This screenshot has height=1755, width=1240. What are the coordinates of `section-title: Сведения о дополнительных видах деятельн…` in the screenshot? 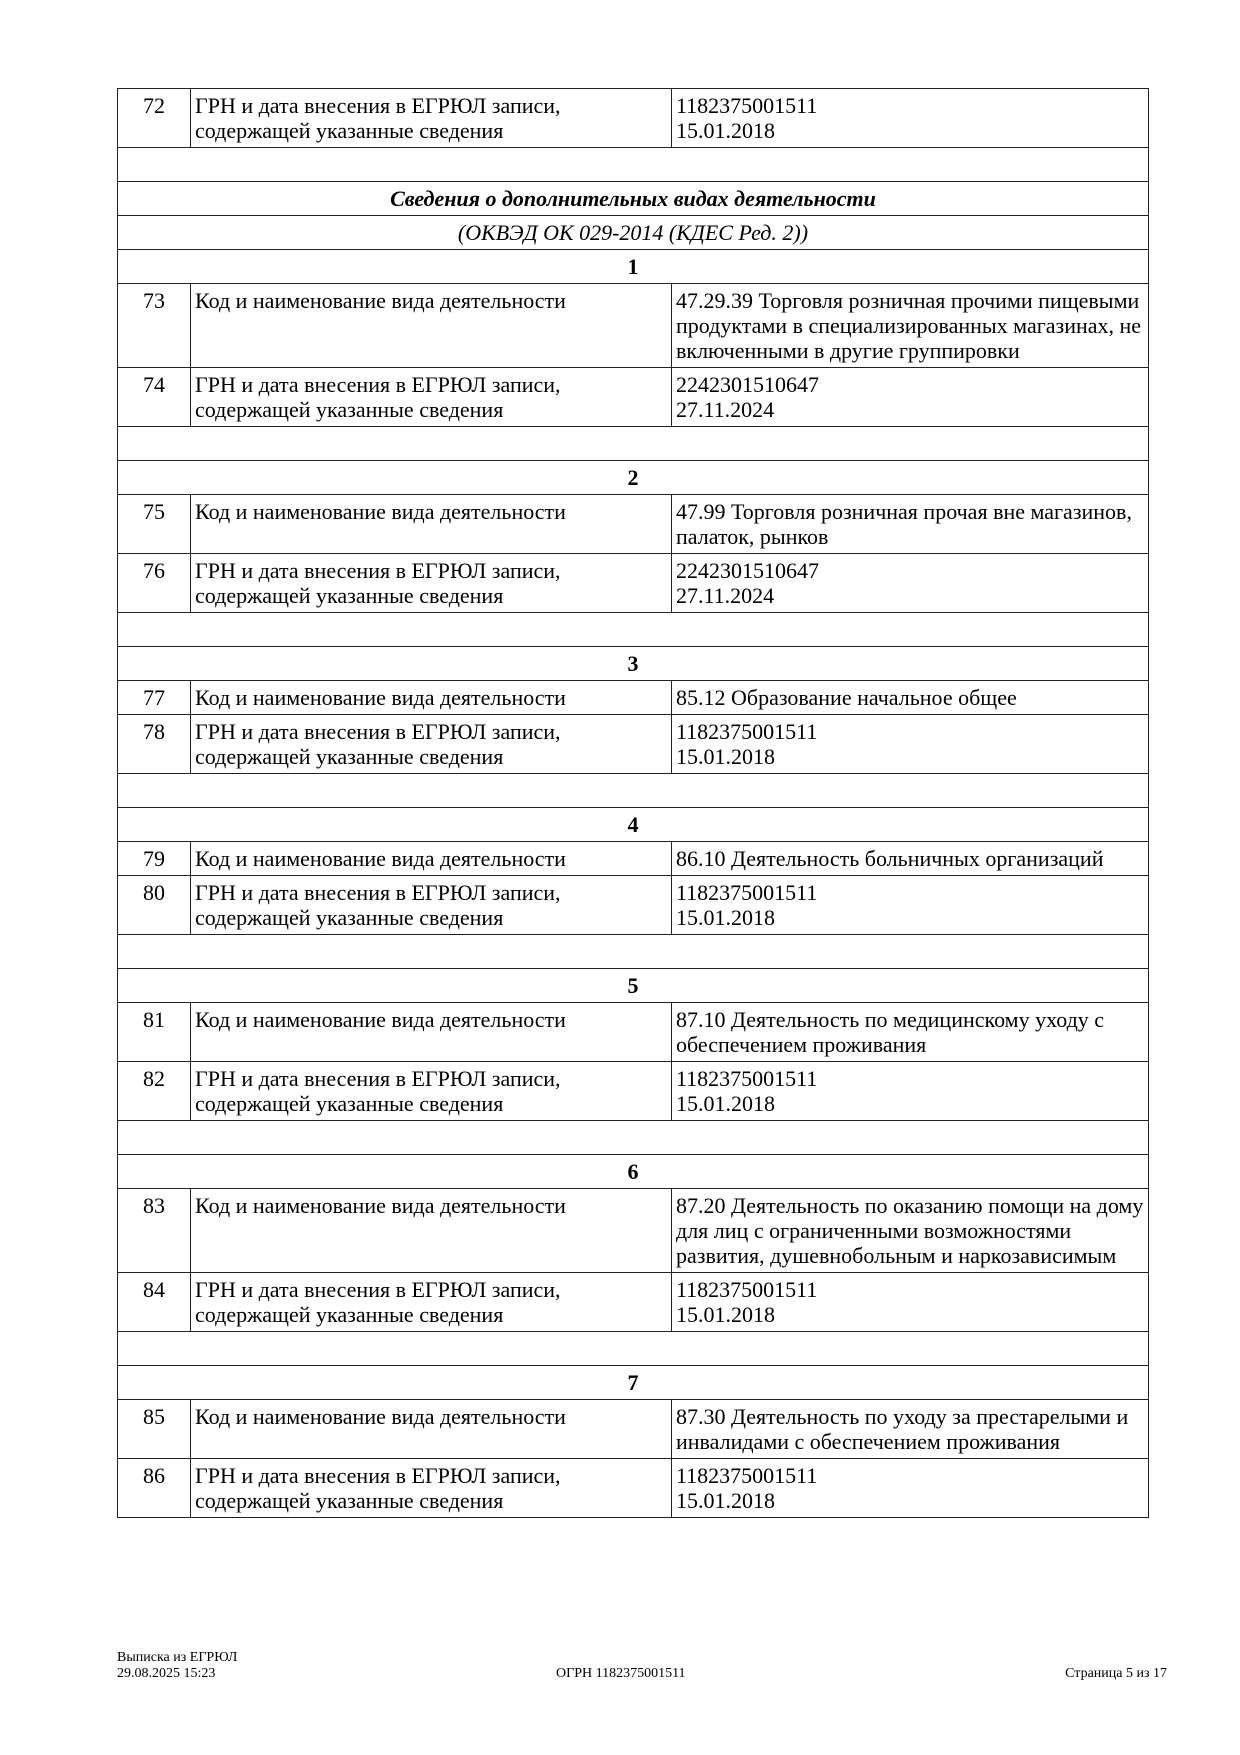 It's located at (633, 198).